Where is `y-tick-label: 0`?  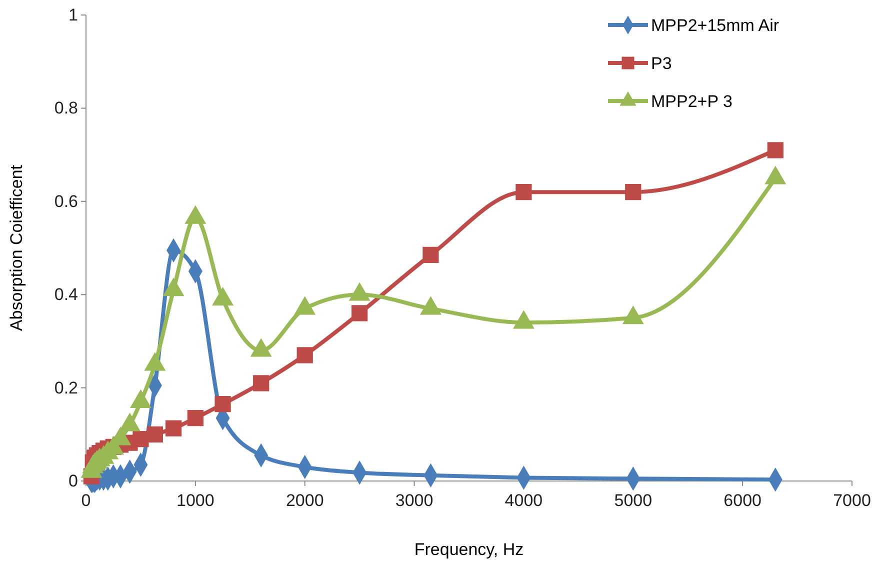
y-tick-label: 0 is located at coordinates (73, 480).